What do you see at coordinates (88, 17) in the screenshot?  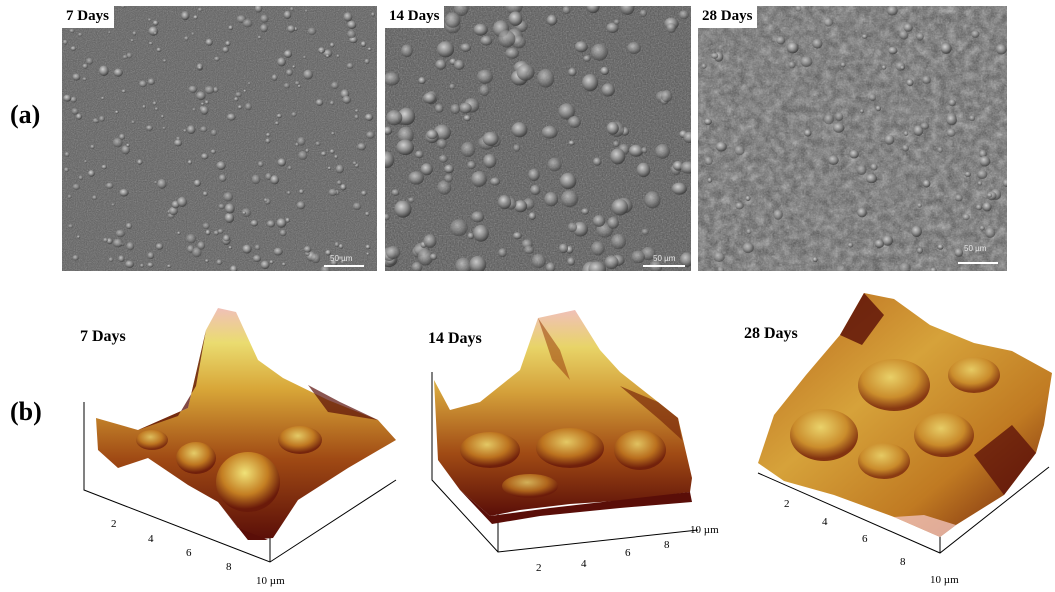 I see `sem-label-7-days: 7 Days` at bounding box center [88, 17].